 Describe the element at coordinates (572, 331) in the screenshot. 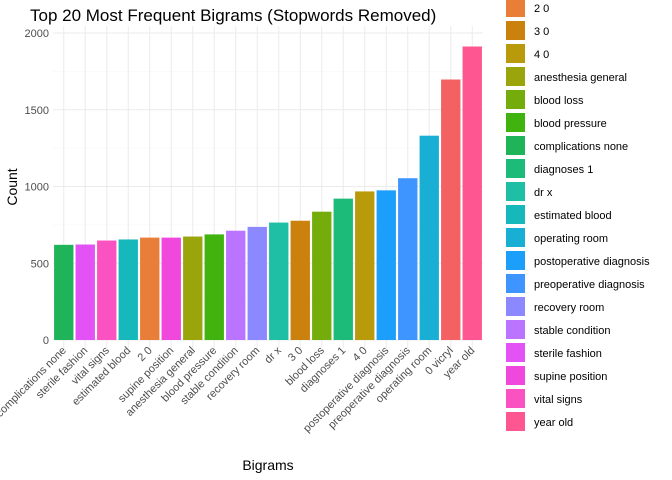

I see `legend-label: stable condition` at that location.